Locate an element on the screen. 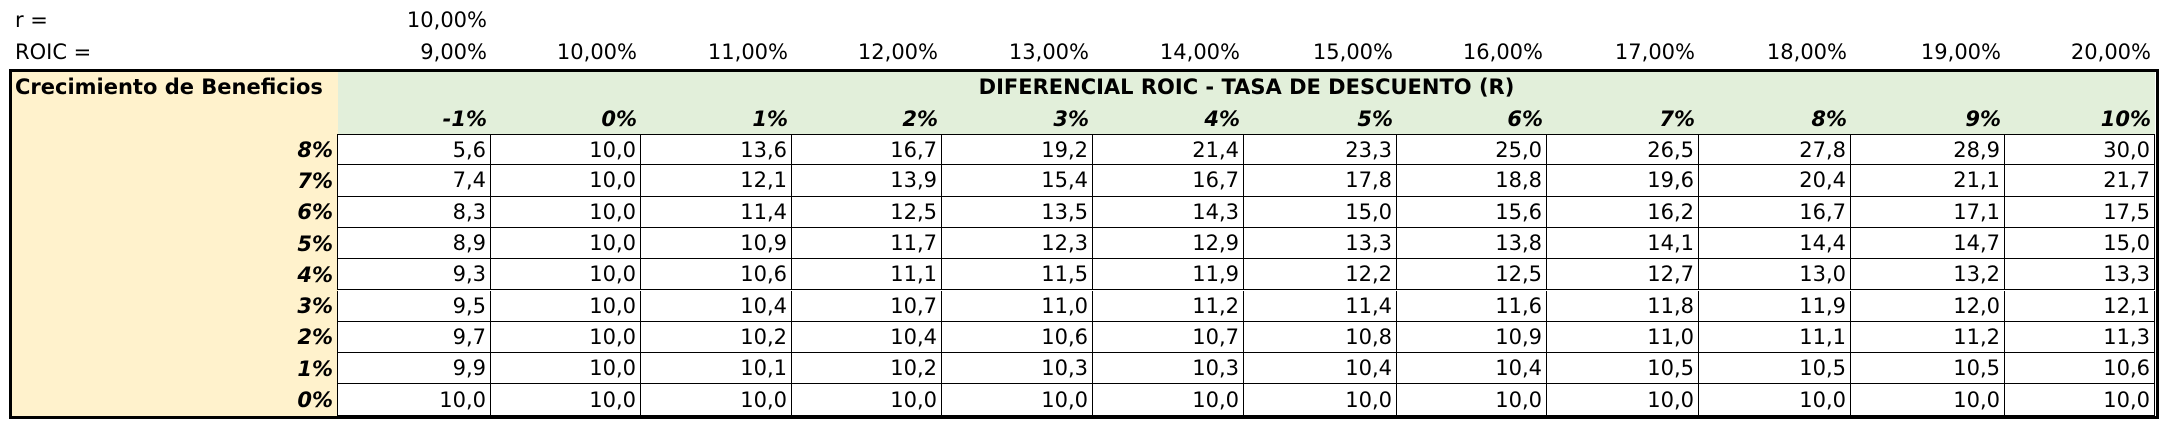 The height and width of the screenshot is (438, 2168). value-cell: 14,1 is located at coordinates (1623, 243).